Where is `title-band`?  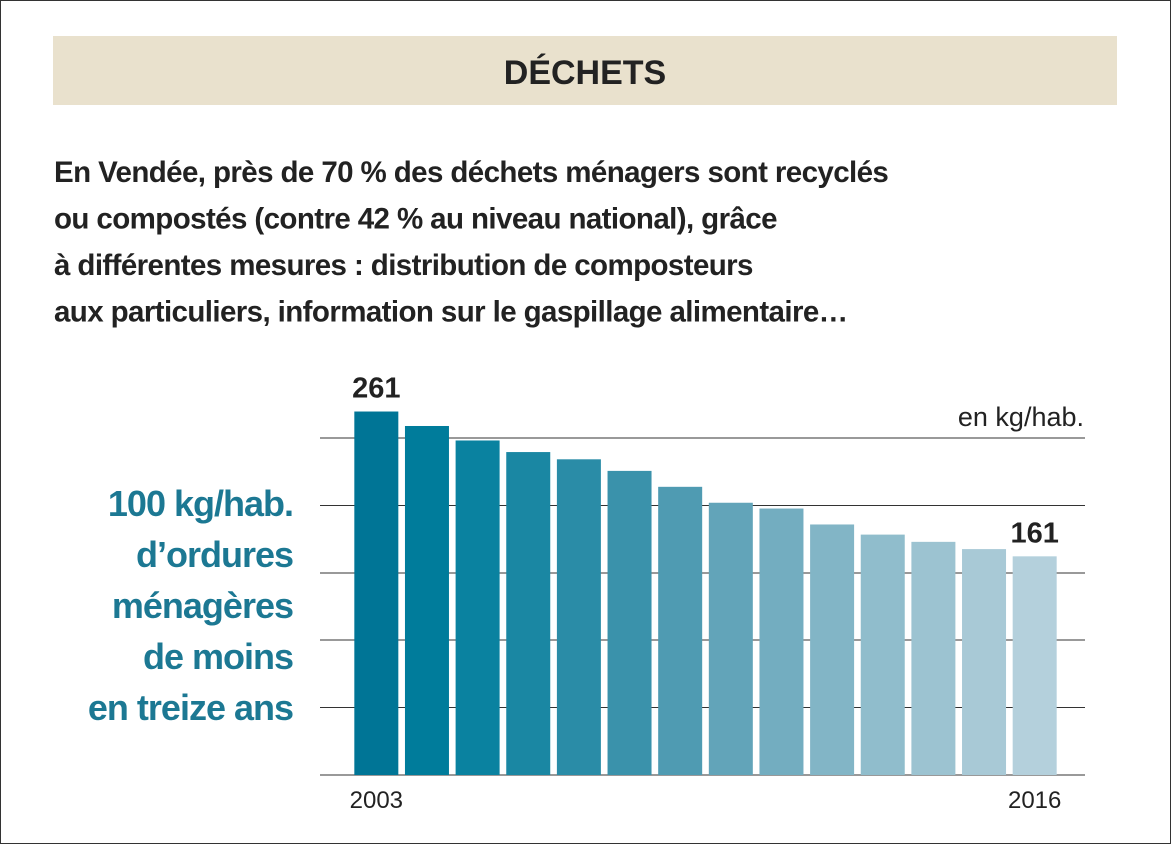
title-band is located at coordinates (585, 70).